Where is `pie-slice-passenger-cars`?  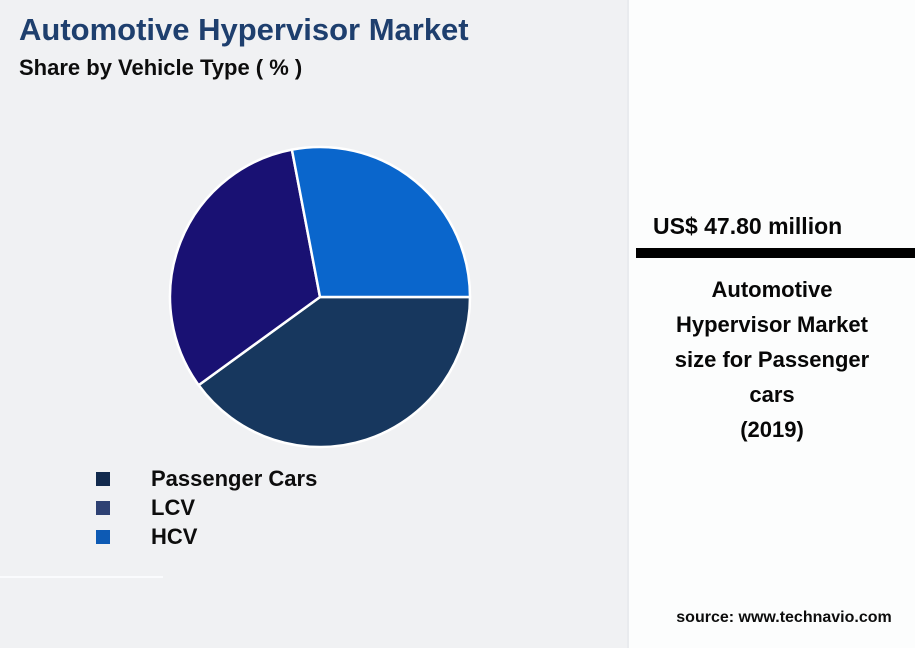 pie-slice-passenger-cars is located at coordinates (334, 372).